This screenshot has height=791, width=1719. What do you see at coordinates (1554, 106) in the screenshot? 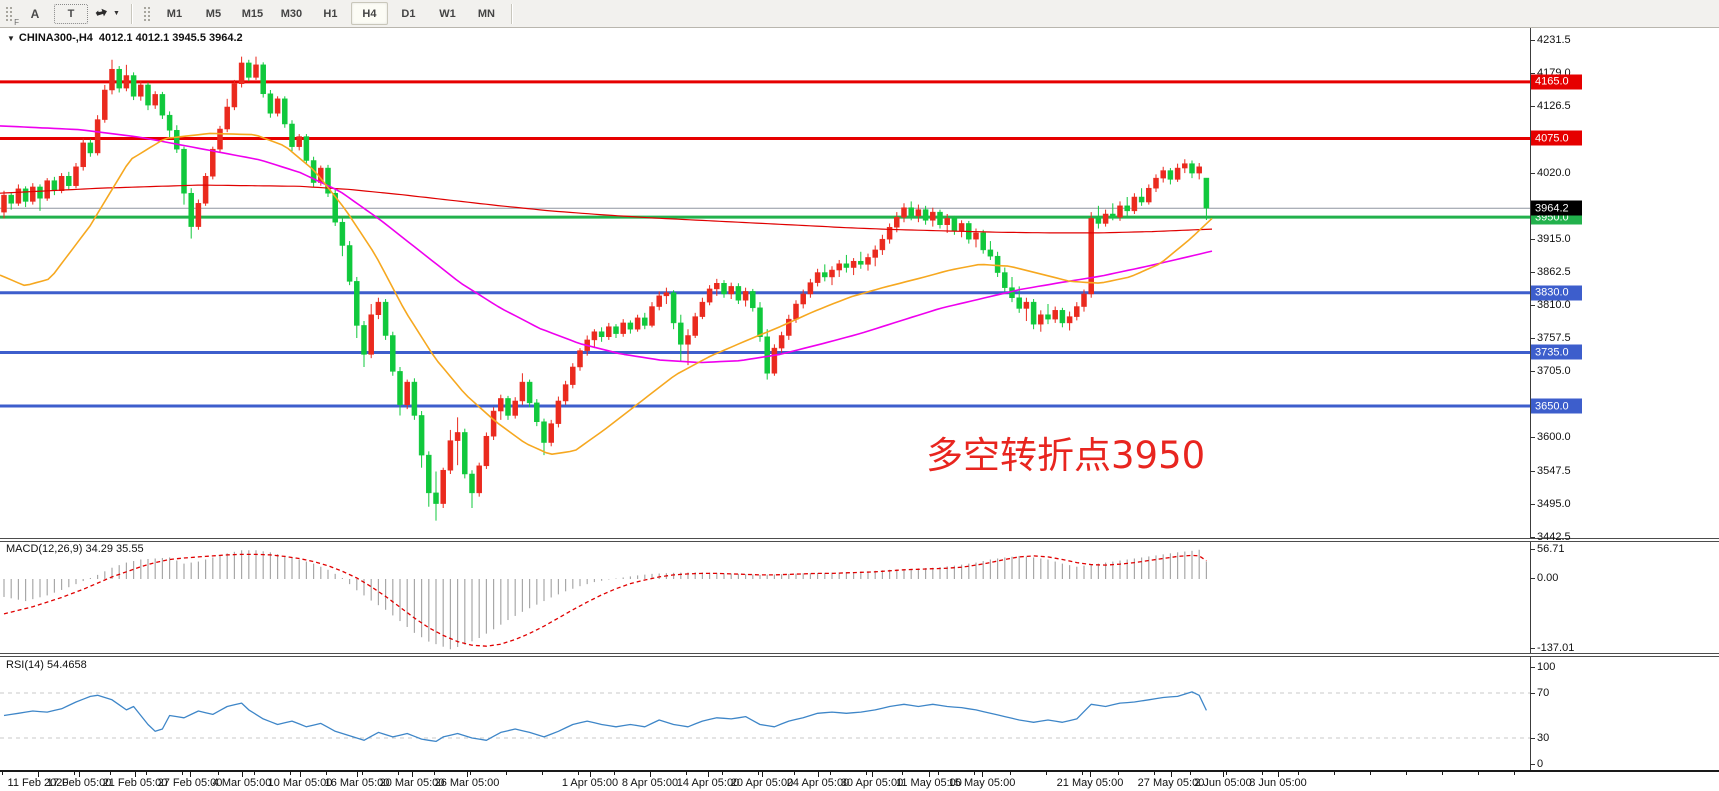
I see `price-tick-4126.5: 4126.5` at bounding box center [1554, 106].